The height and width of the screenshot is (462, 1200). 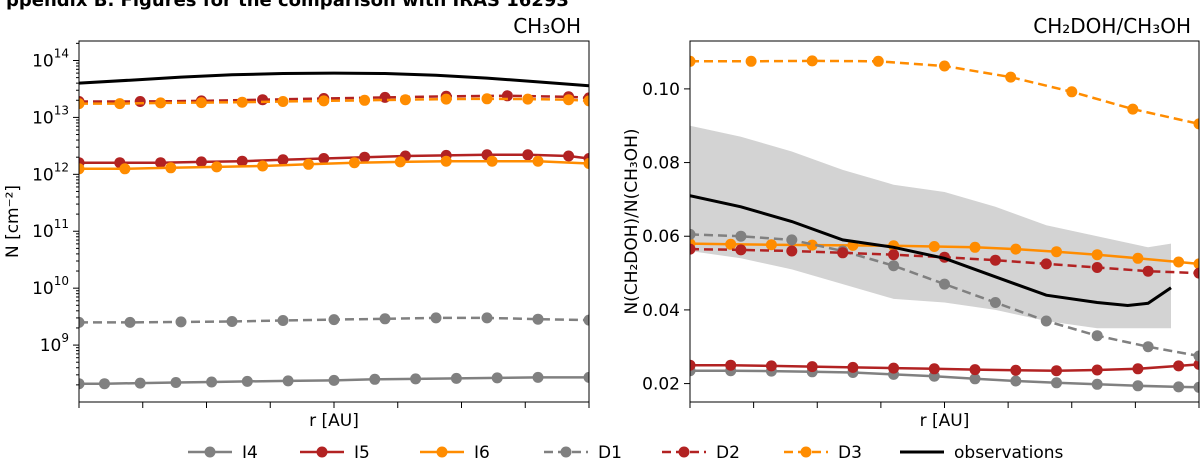 I want to click on y-tick-label: 0.02, so click(x=661, y=385).